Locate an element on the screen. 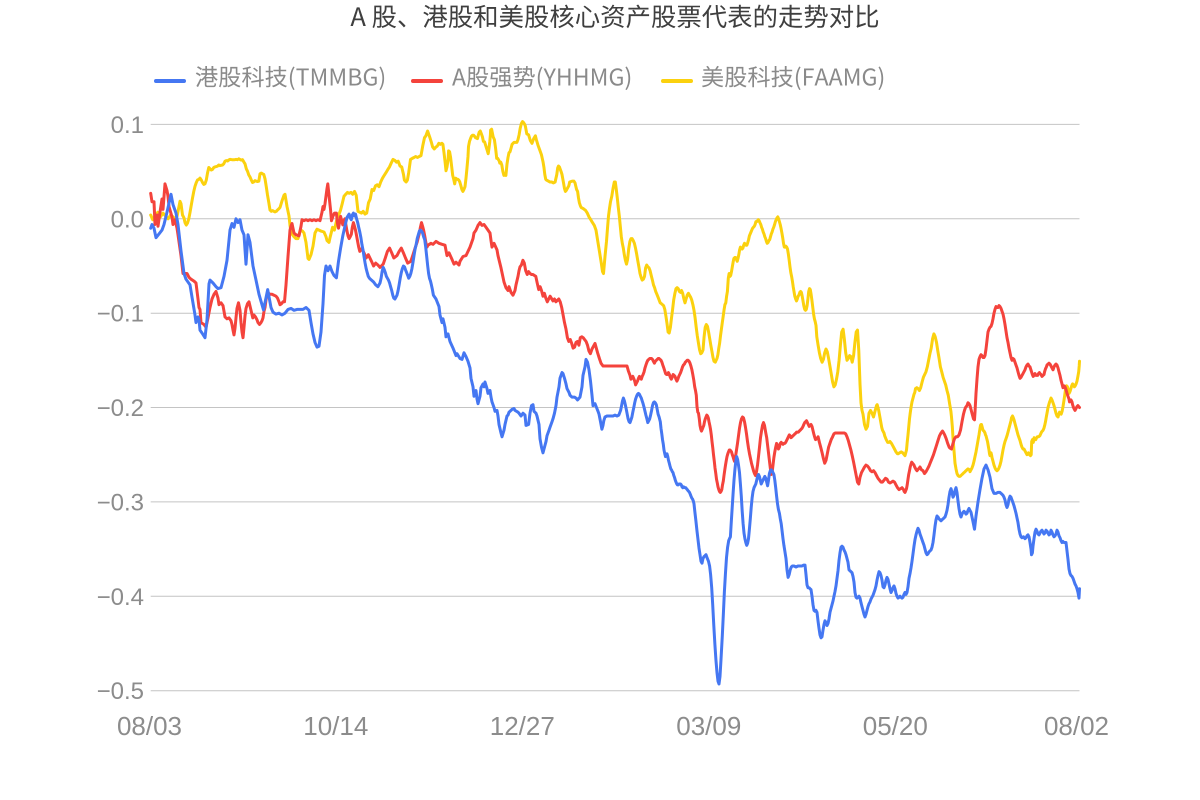 Image resolution: width=1200 pixels, height=800 pixels. svg-text: 0.0 is located at coordinates (127, 219).